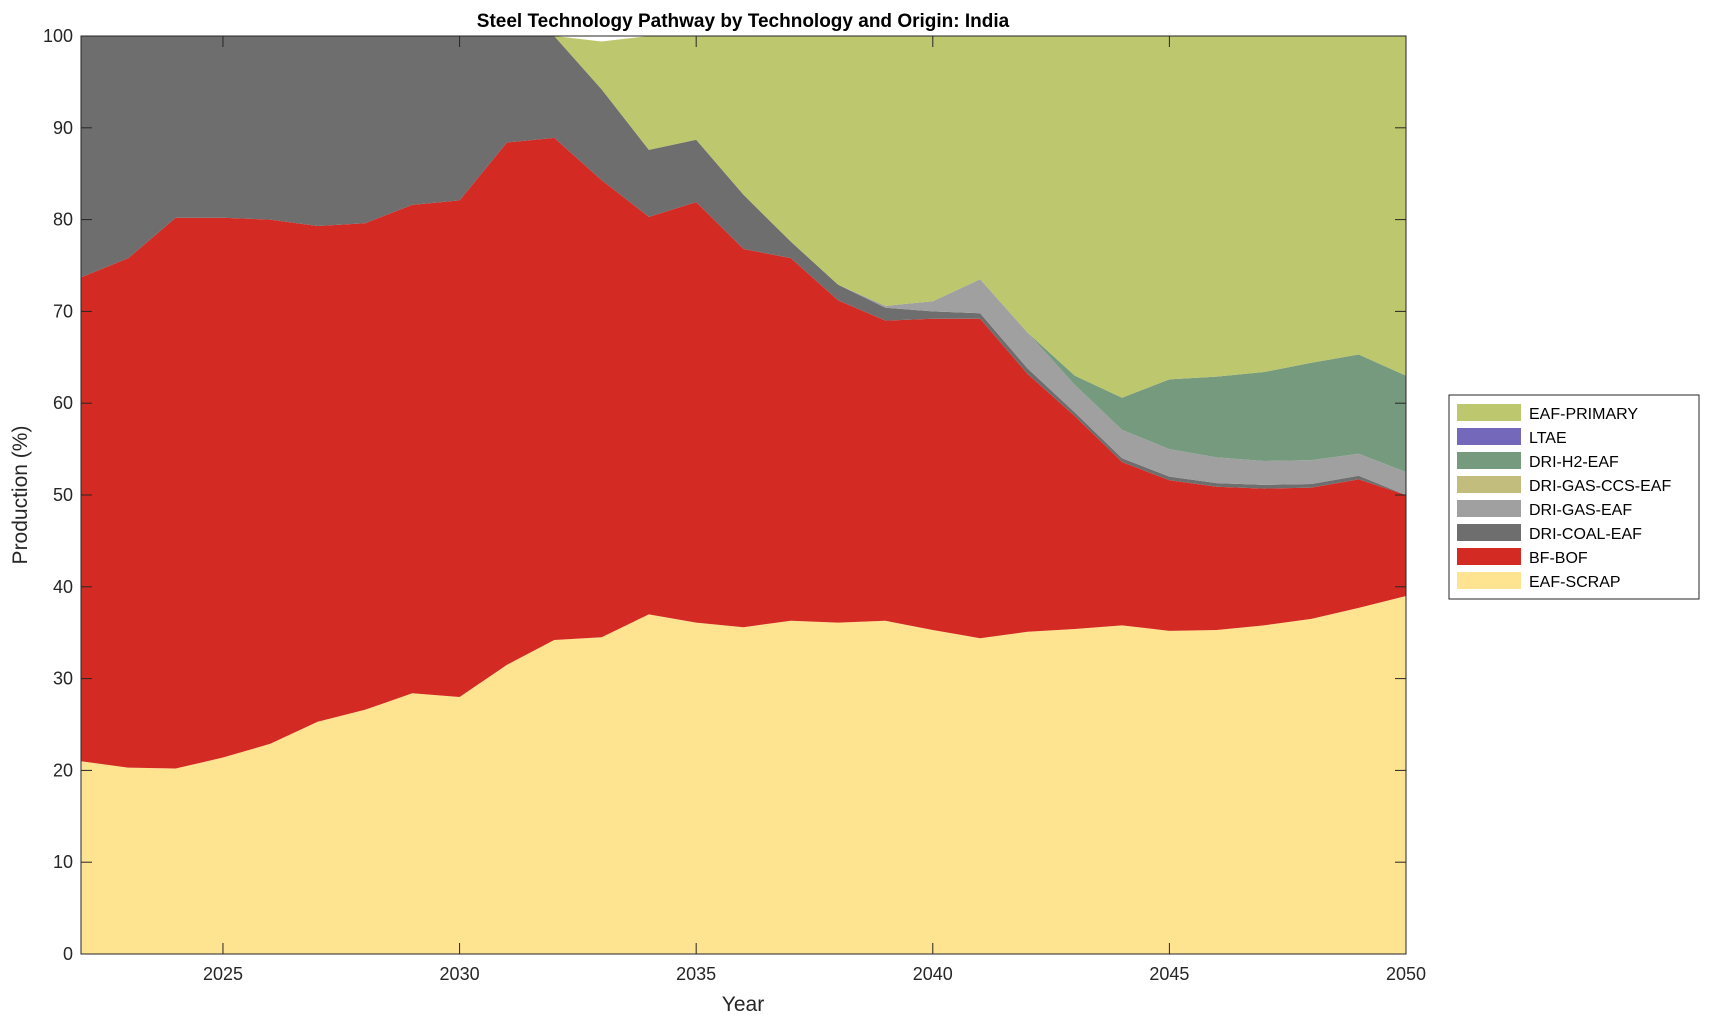 This screenshot has height=1021, width=1709. What do you see at coordinates (1489, 412) in the screenshot?
I see `legend-swatch-eaf-primary` at bounding box center [1489, 412].